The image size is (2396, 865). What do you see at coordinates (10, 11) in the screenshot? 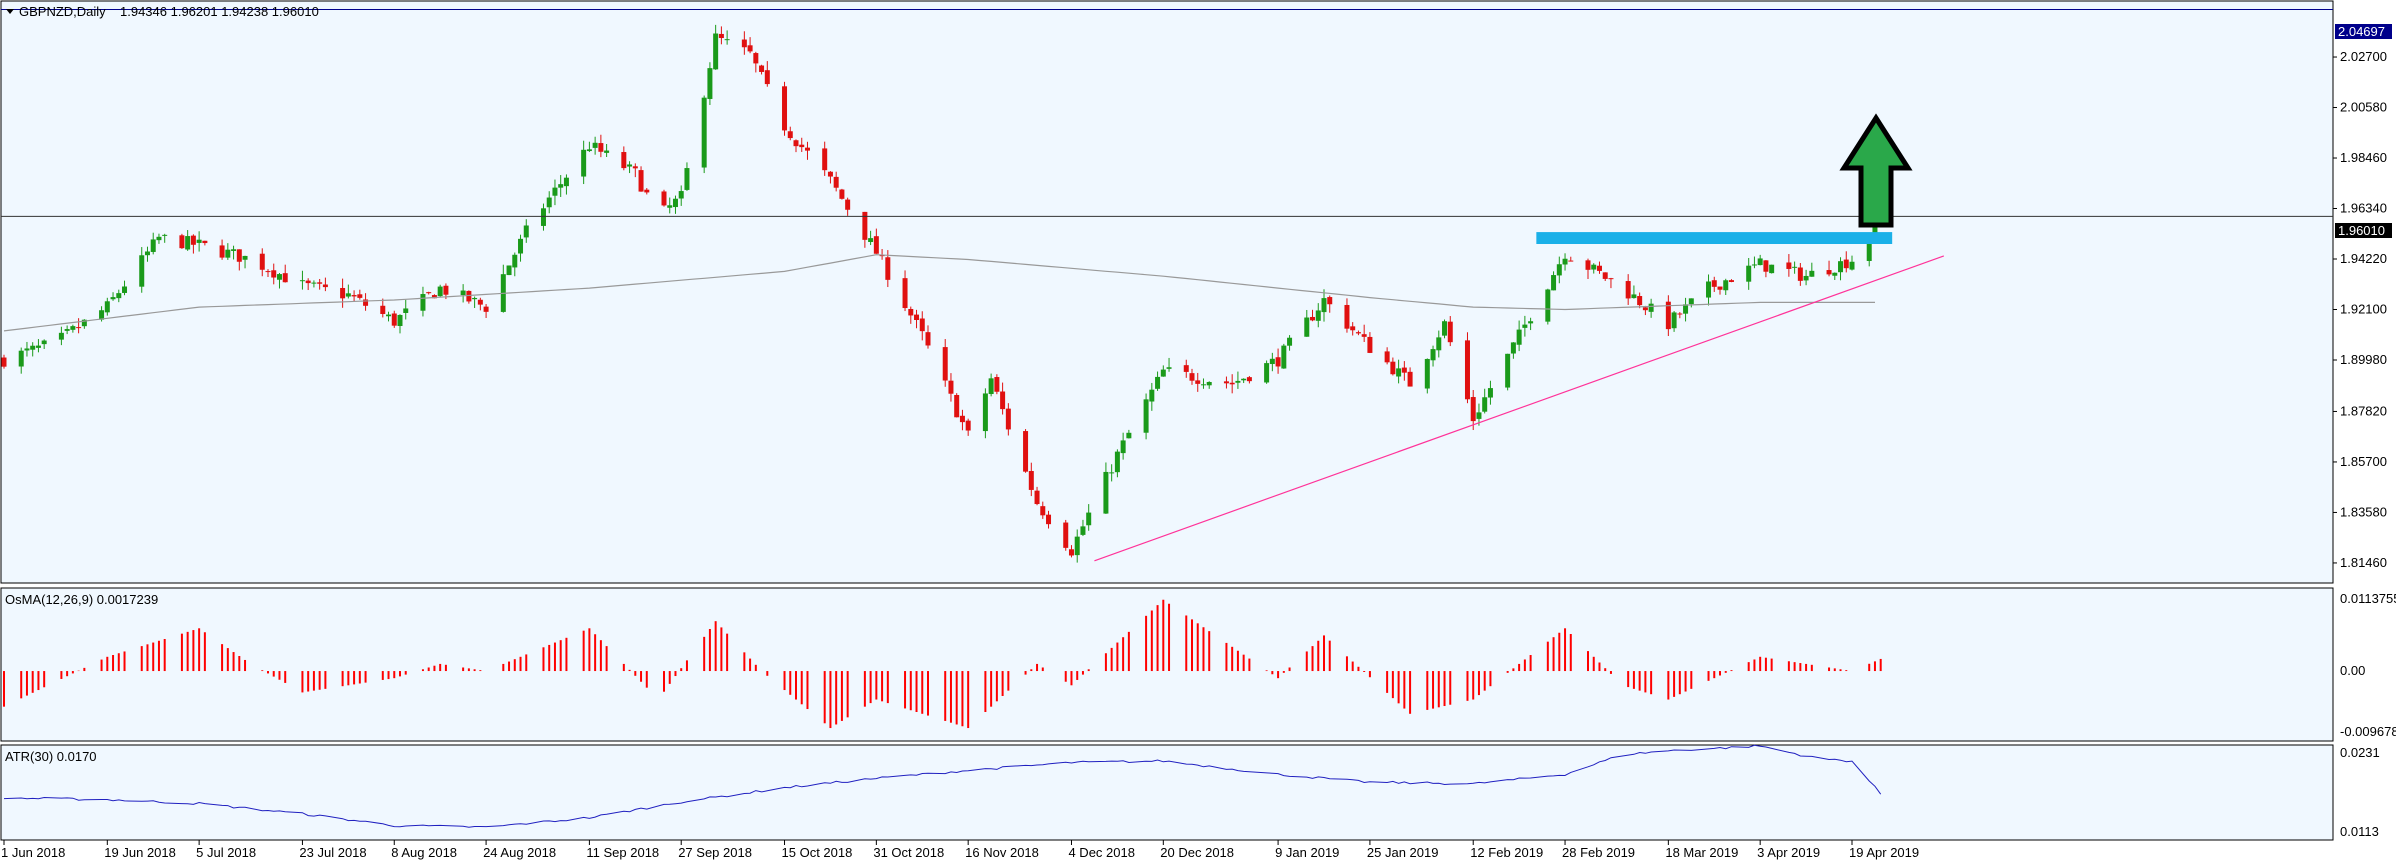
I see `triangle-down-icon` at bounding box center [10, 11].